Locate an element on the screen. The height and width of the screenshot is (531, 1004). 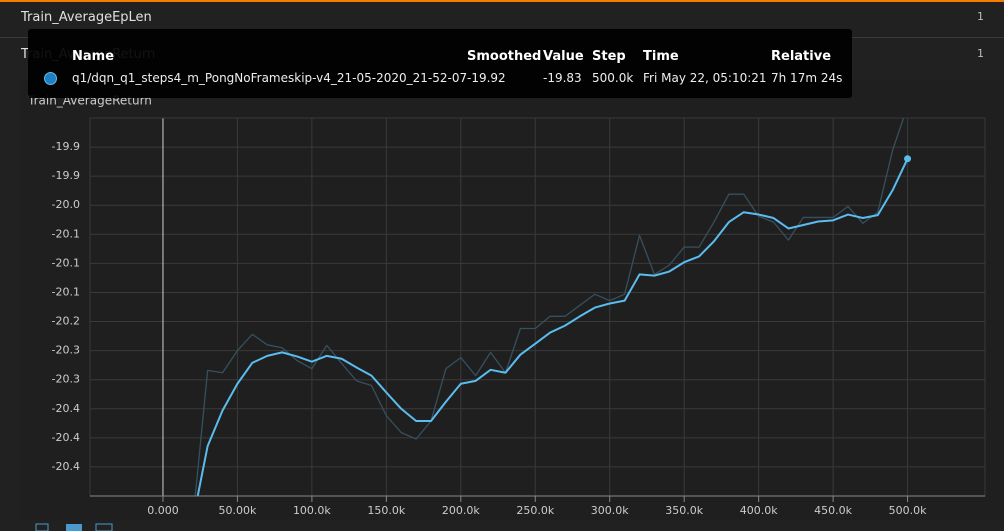
x-tick-label: 150.0k is located at coordinates (386, 510).